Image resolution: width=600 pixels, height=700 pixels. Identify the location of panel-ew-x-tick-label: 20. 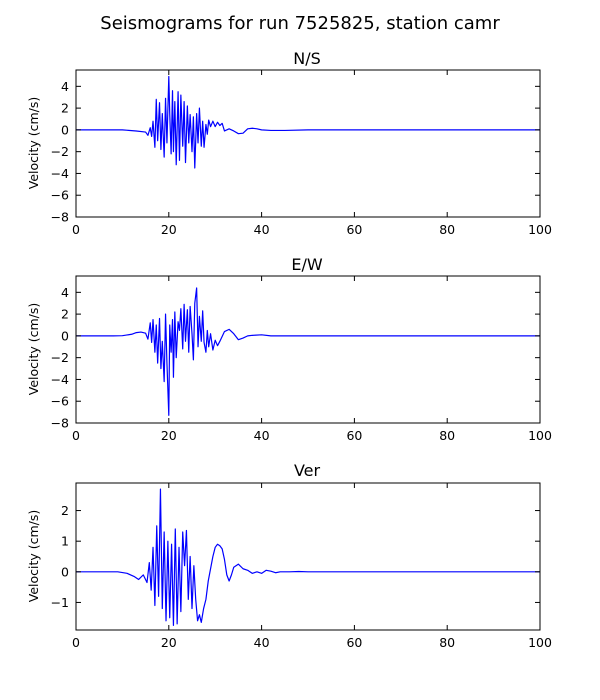
(169, 435).